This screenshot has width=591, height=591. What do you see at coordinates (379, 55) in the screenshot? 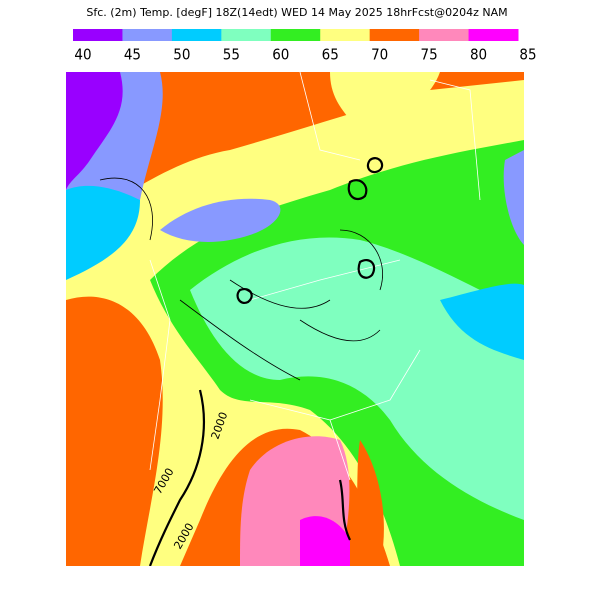
I see `colorbar-tick-label: 70` at bounding box center [379, 55].